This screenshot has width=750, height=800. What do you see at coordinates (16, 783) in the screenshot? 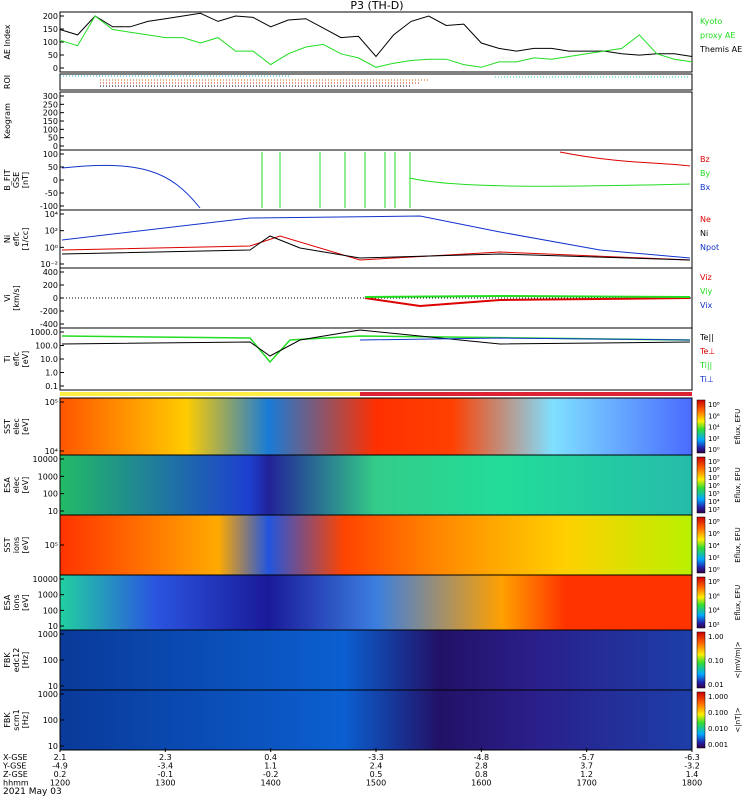
I see `x-axis-row-label: hhmm` at bounding box center [16, 783].